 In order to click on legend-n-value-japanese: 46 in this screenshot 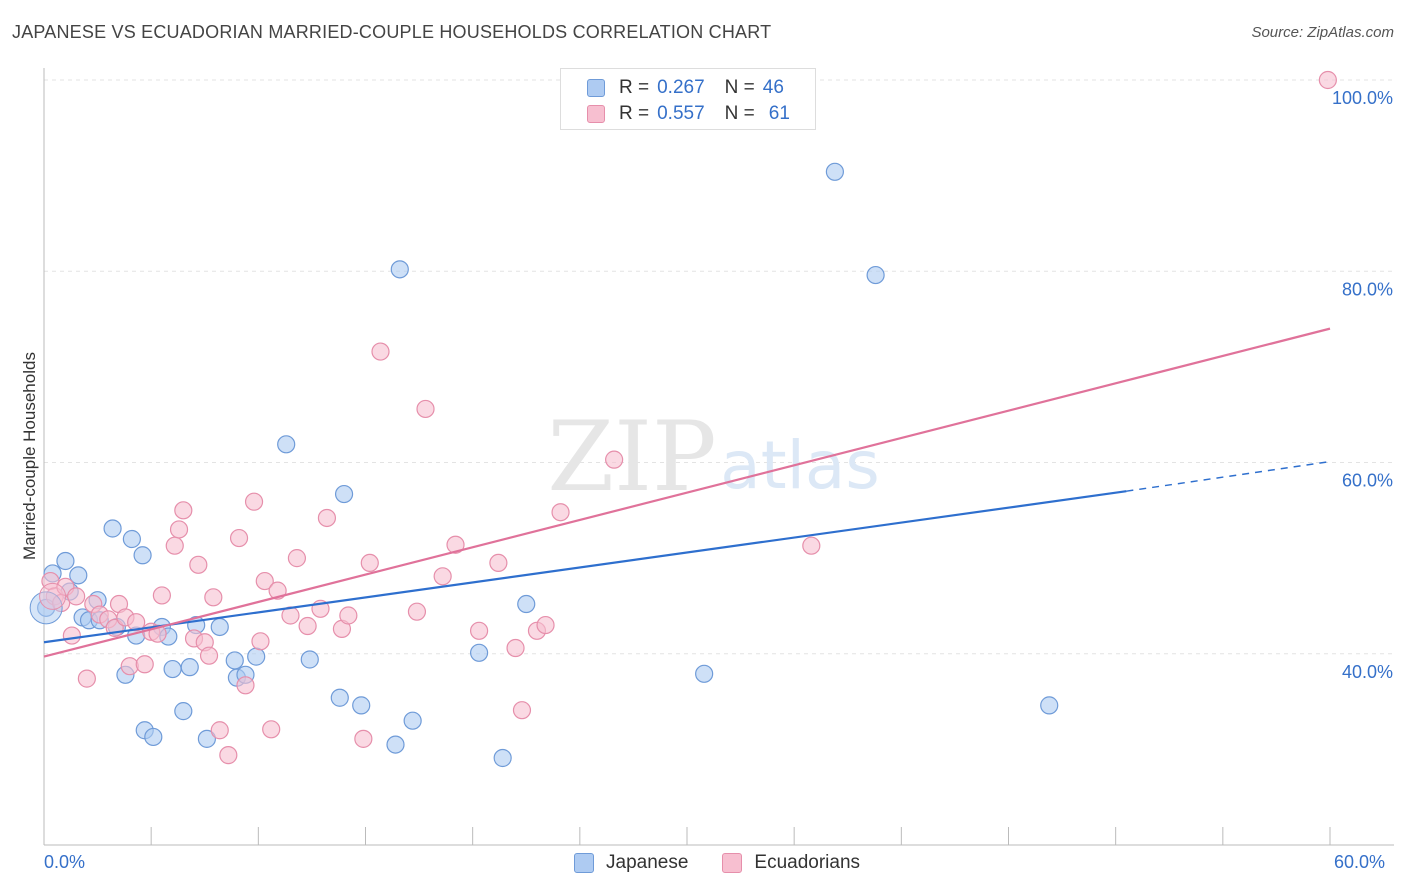, I will do `click(773, 87)`.